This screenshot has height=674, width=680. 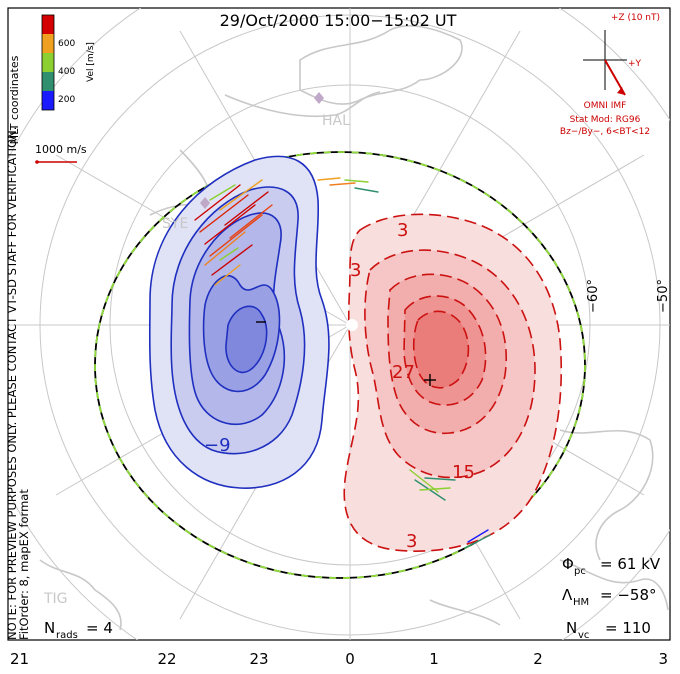 I want to click on stat-lambda-hm: Λ HM = −58°, so click(x=609, y=597).